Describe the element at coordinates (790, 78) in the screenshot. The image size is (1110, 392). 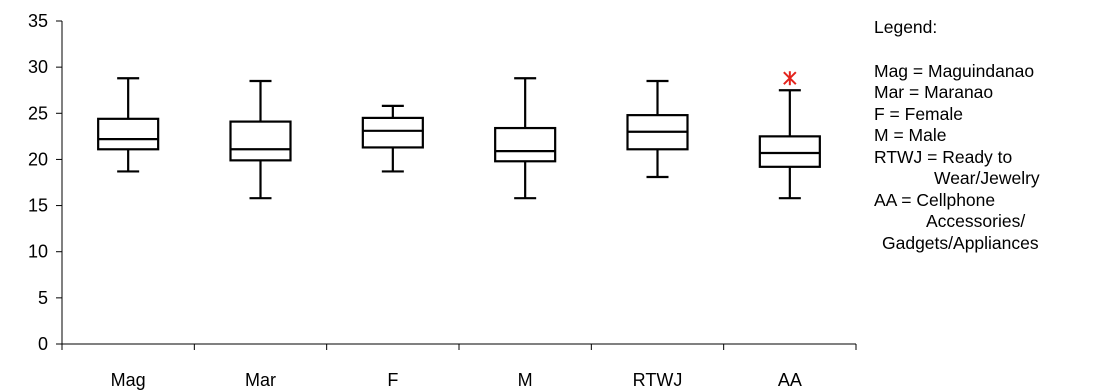
I see `outlier-marker` at that location.